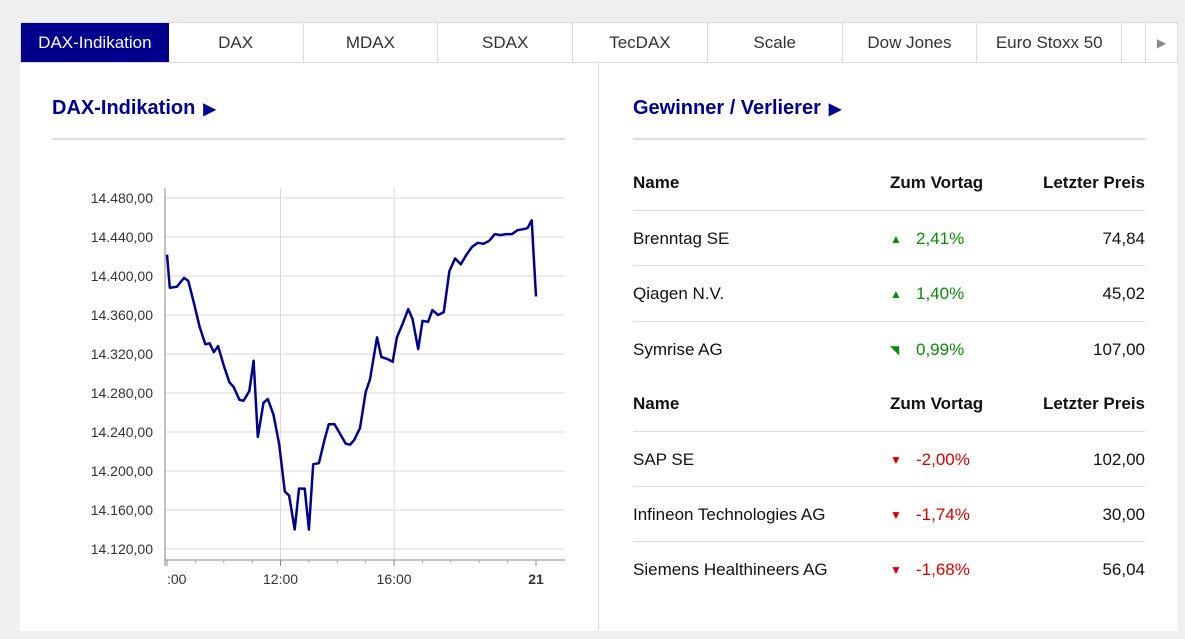  Describe the element at coordinates (889, 459) in the screenshot. I see `loser-row: SAP SE ▼ -2,00% 102,00` at that location.